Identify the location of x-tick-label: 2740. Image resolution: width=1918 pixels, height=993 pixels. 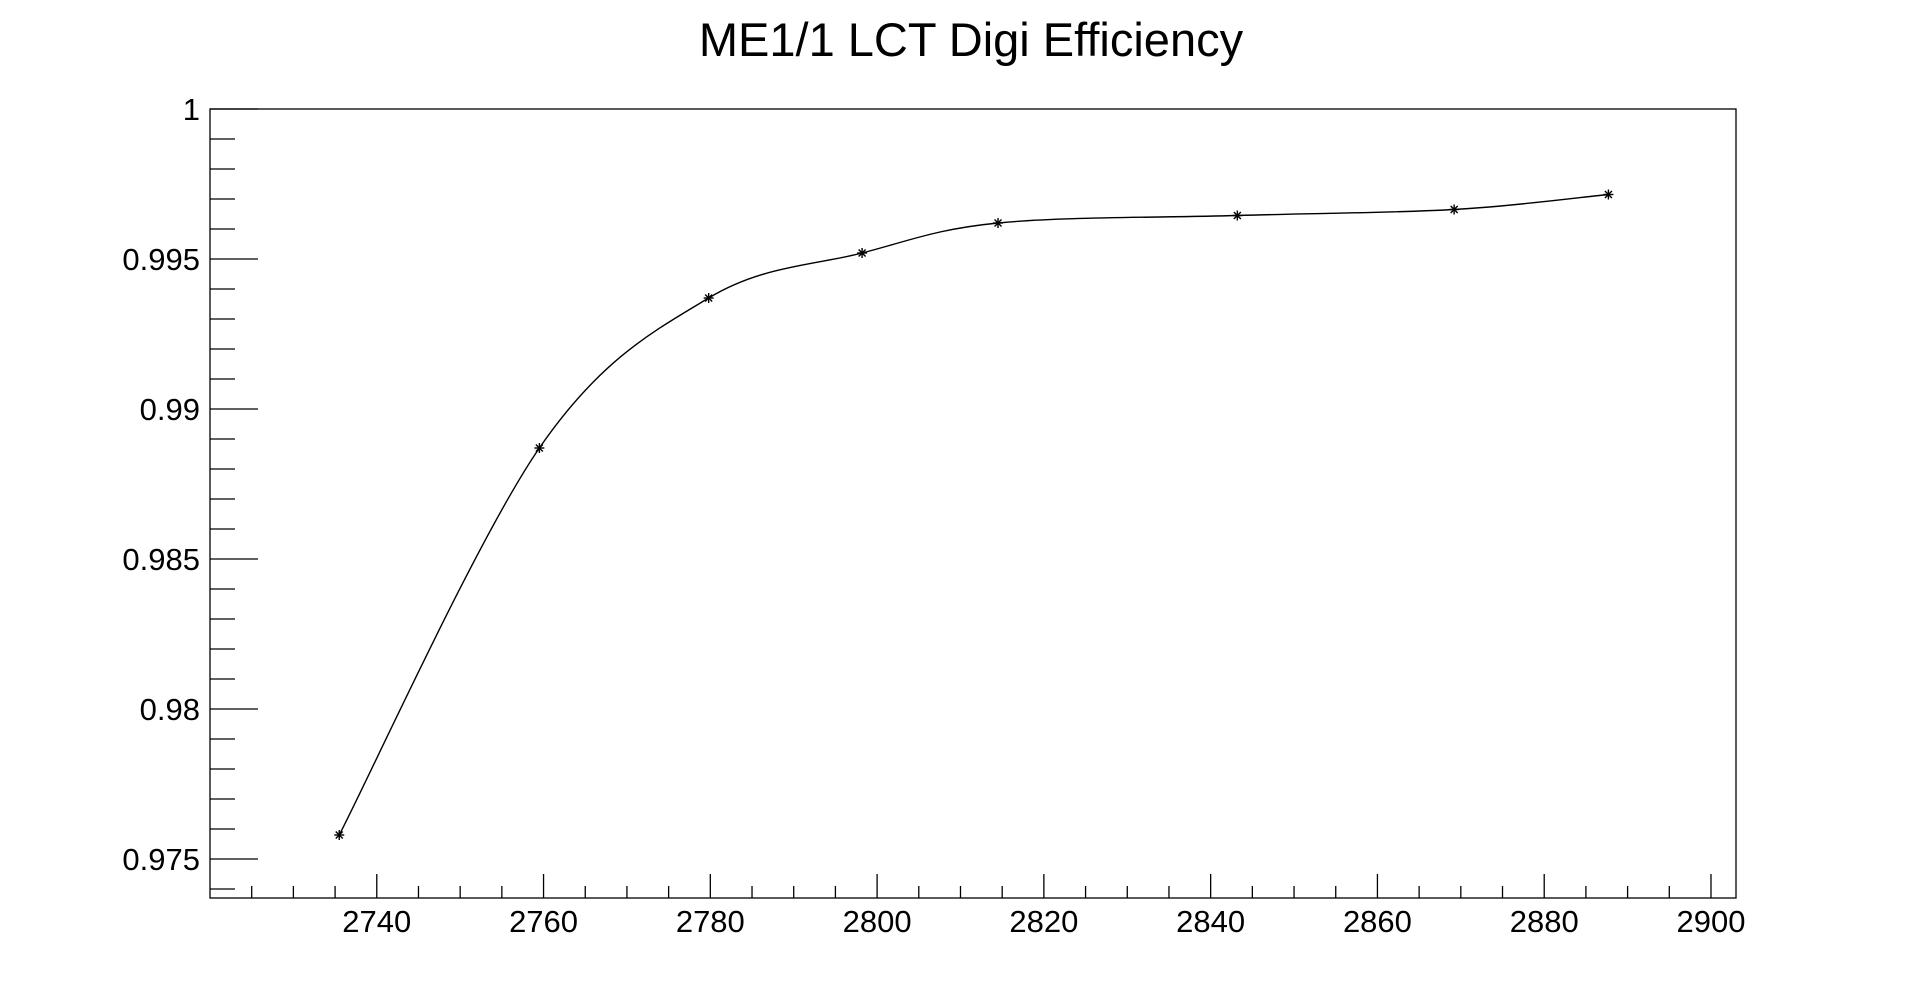
(376, 921).